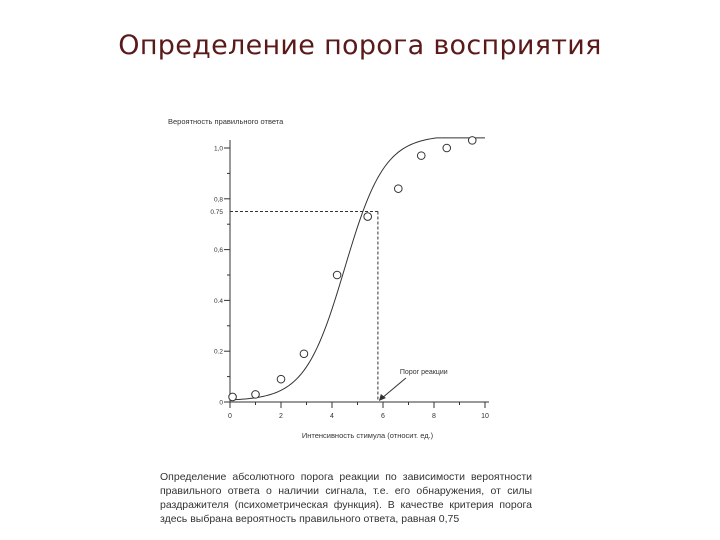  What do you see at coordinates (221, 403) in the screenshot?
I see `y-tick-label: 0` at bounding box center [221, 403].